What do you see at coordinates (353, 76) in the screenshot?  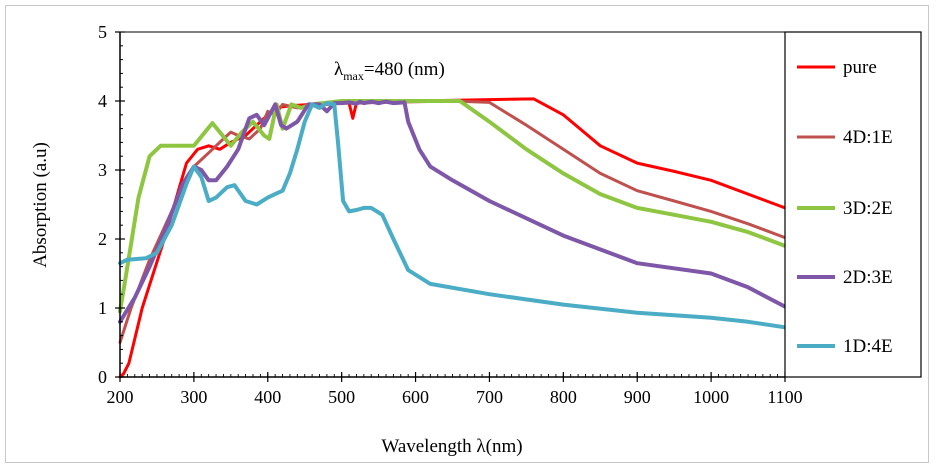 I see `annotation-subscript: max` at bounding box center [353, 76].